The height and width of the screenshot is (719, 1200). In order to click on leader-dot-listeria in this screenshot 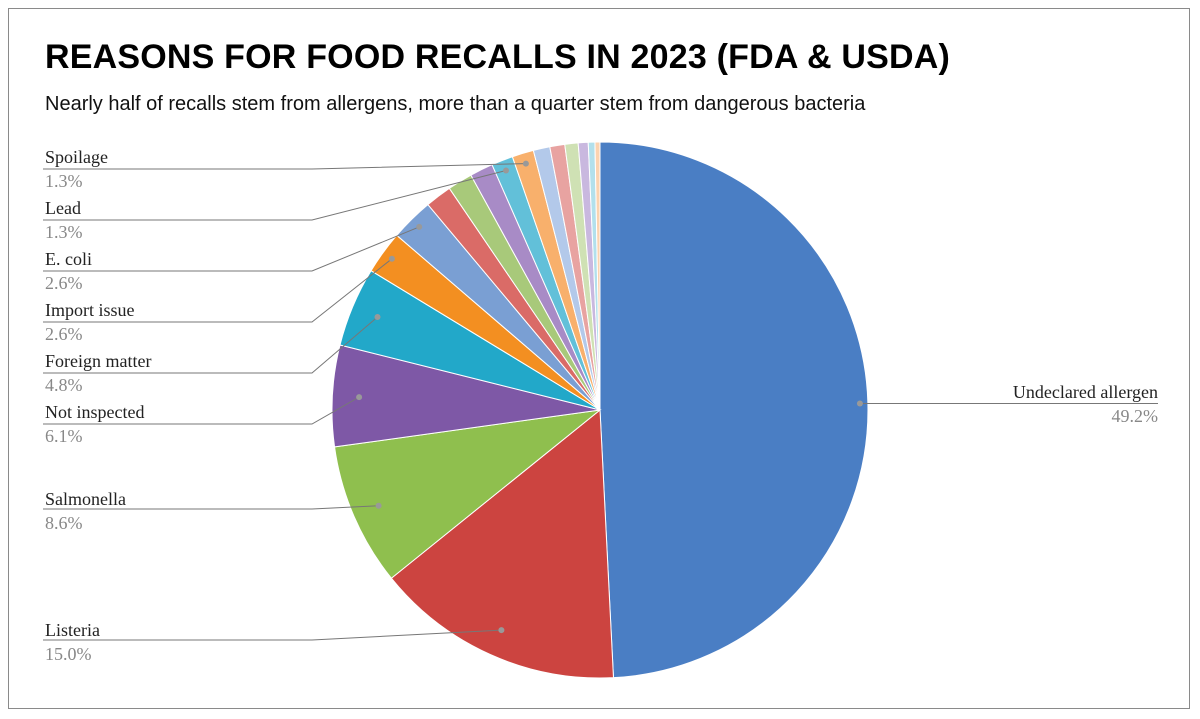, I will do `click(501, 630)`.